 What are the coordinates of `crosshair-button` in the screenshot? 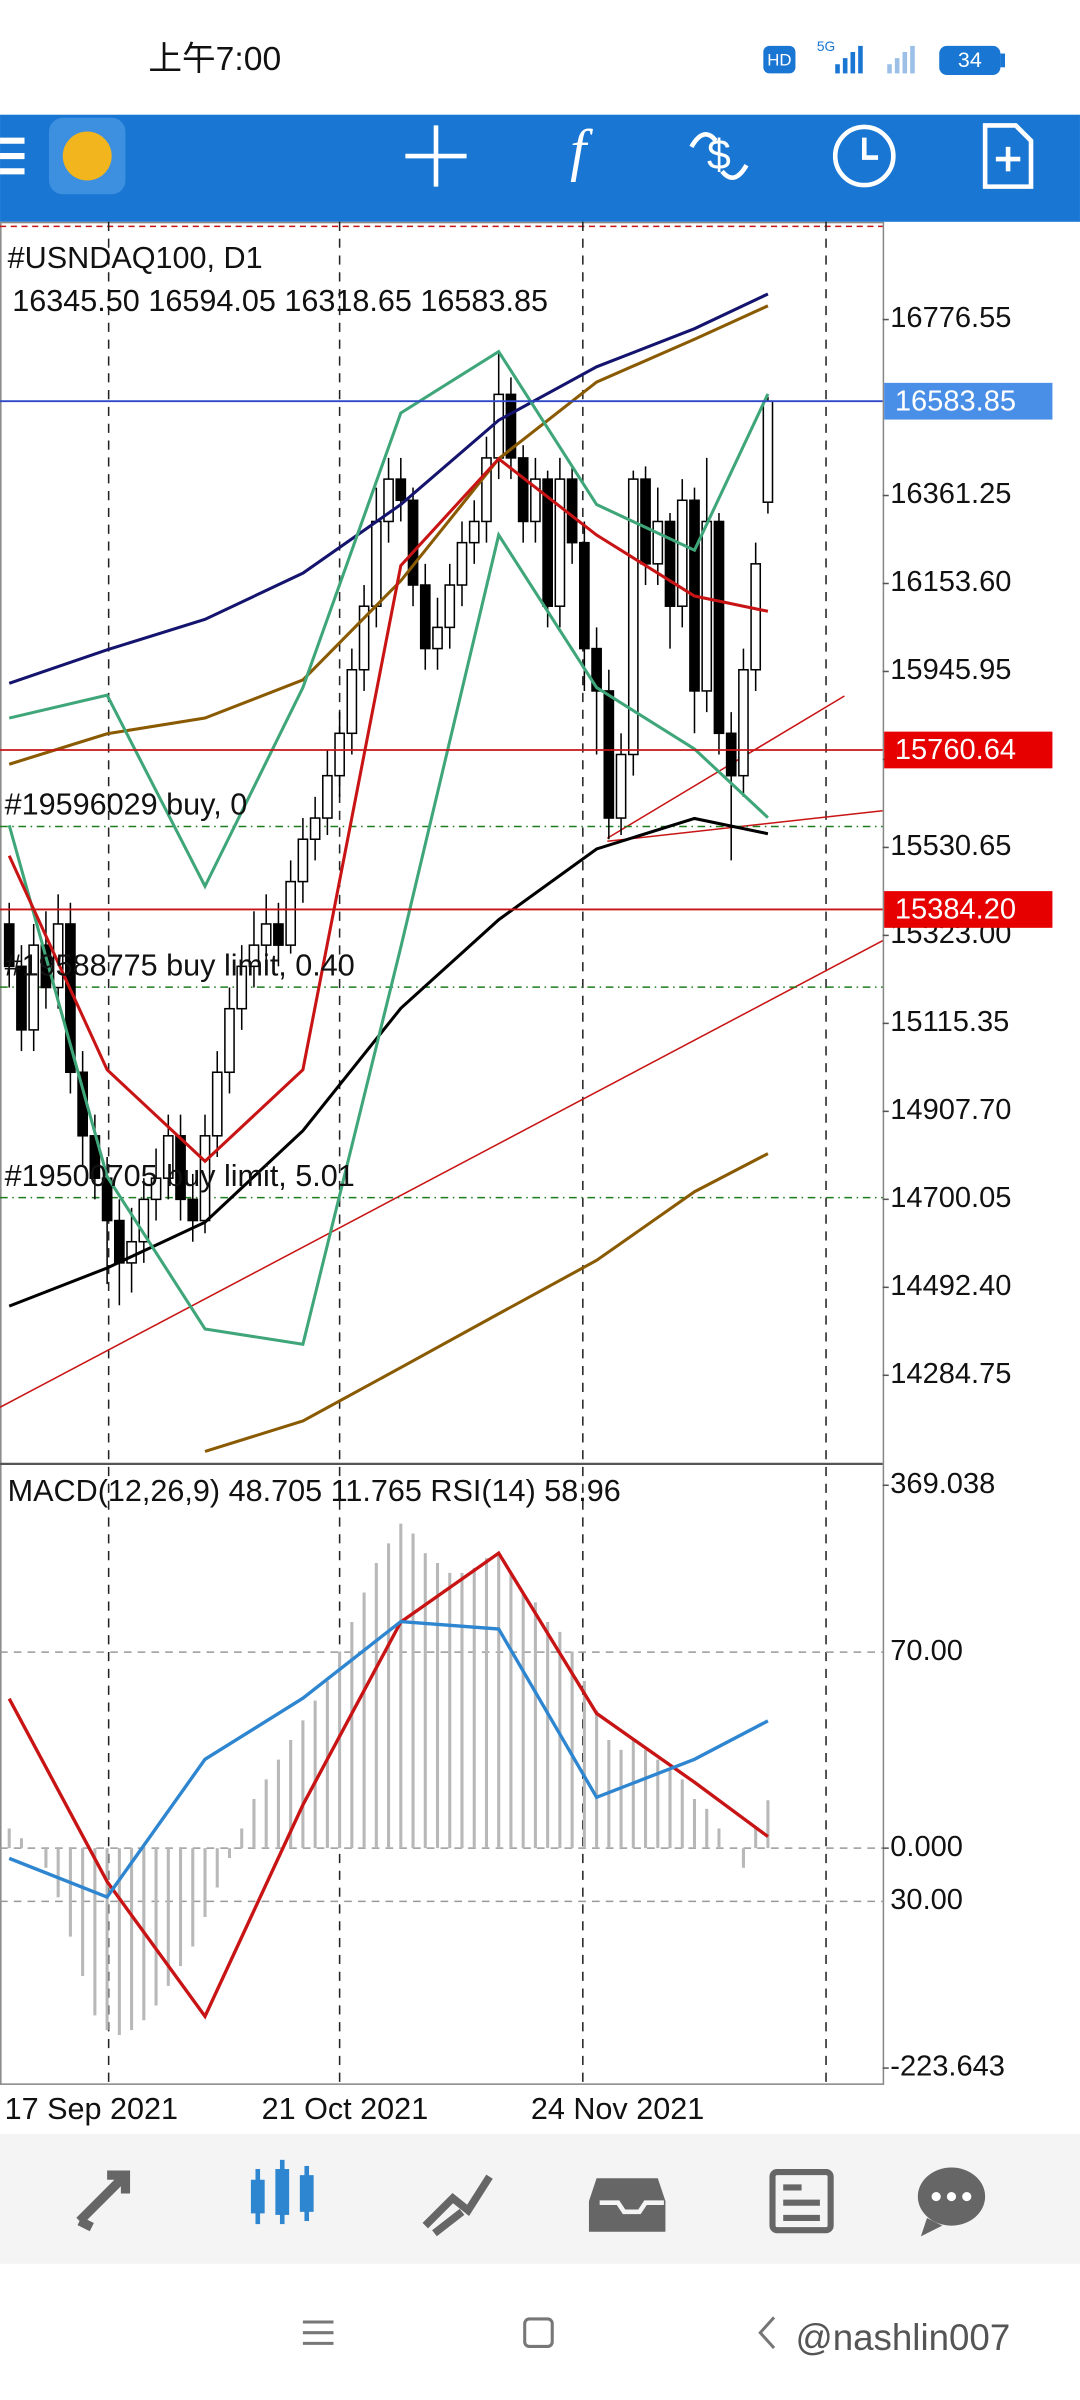 It's located at (436, 156).